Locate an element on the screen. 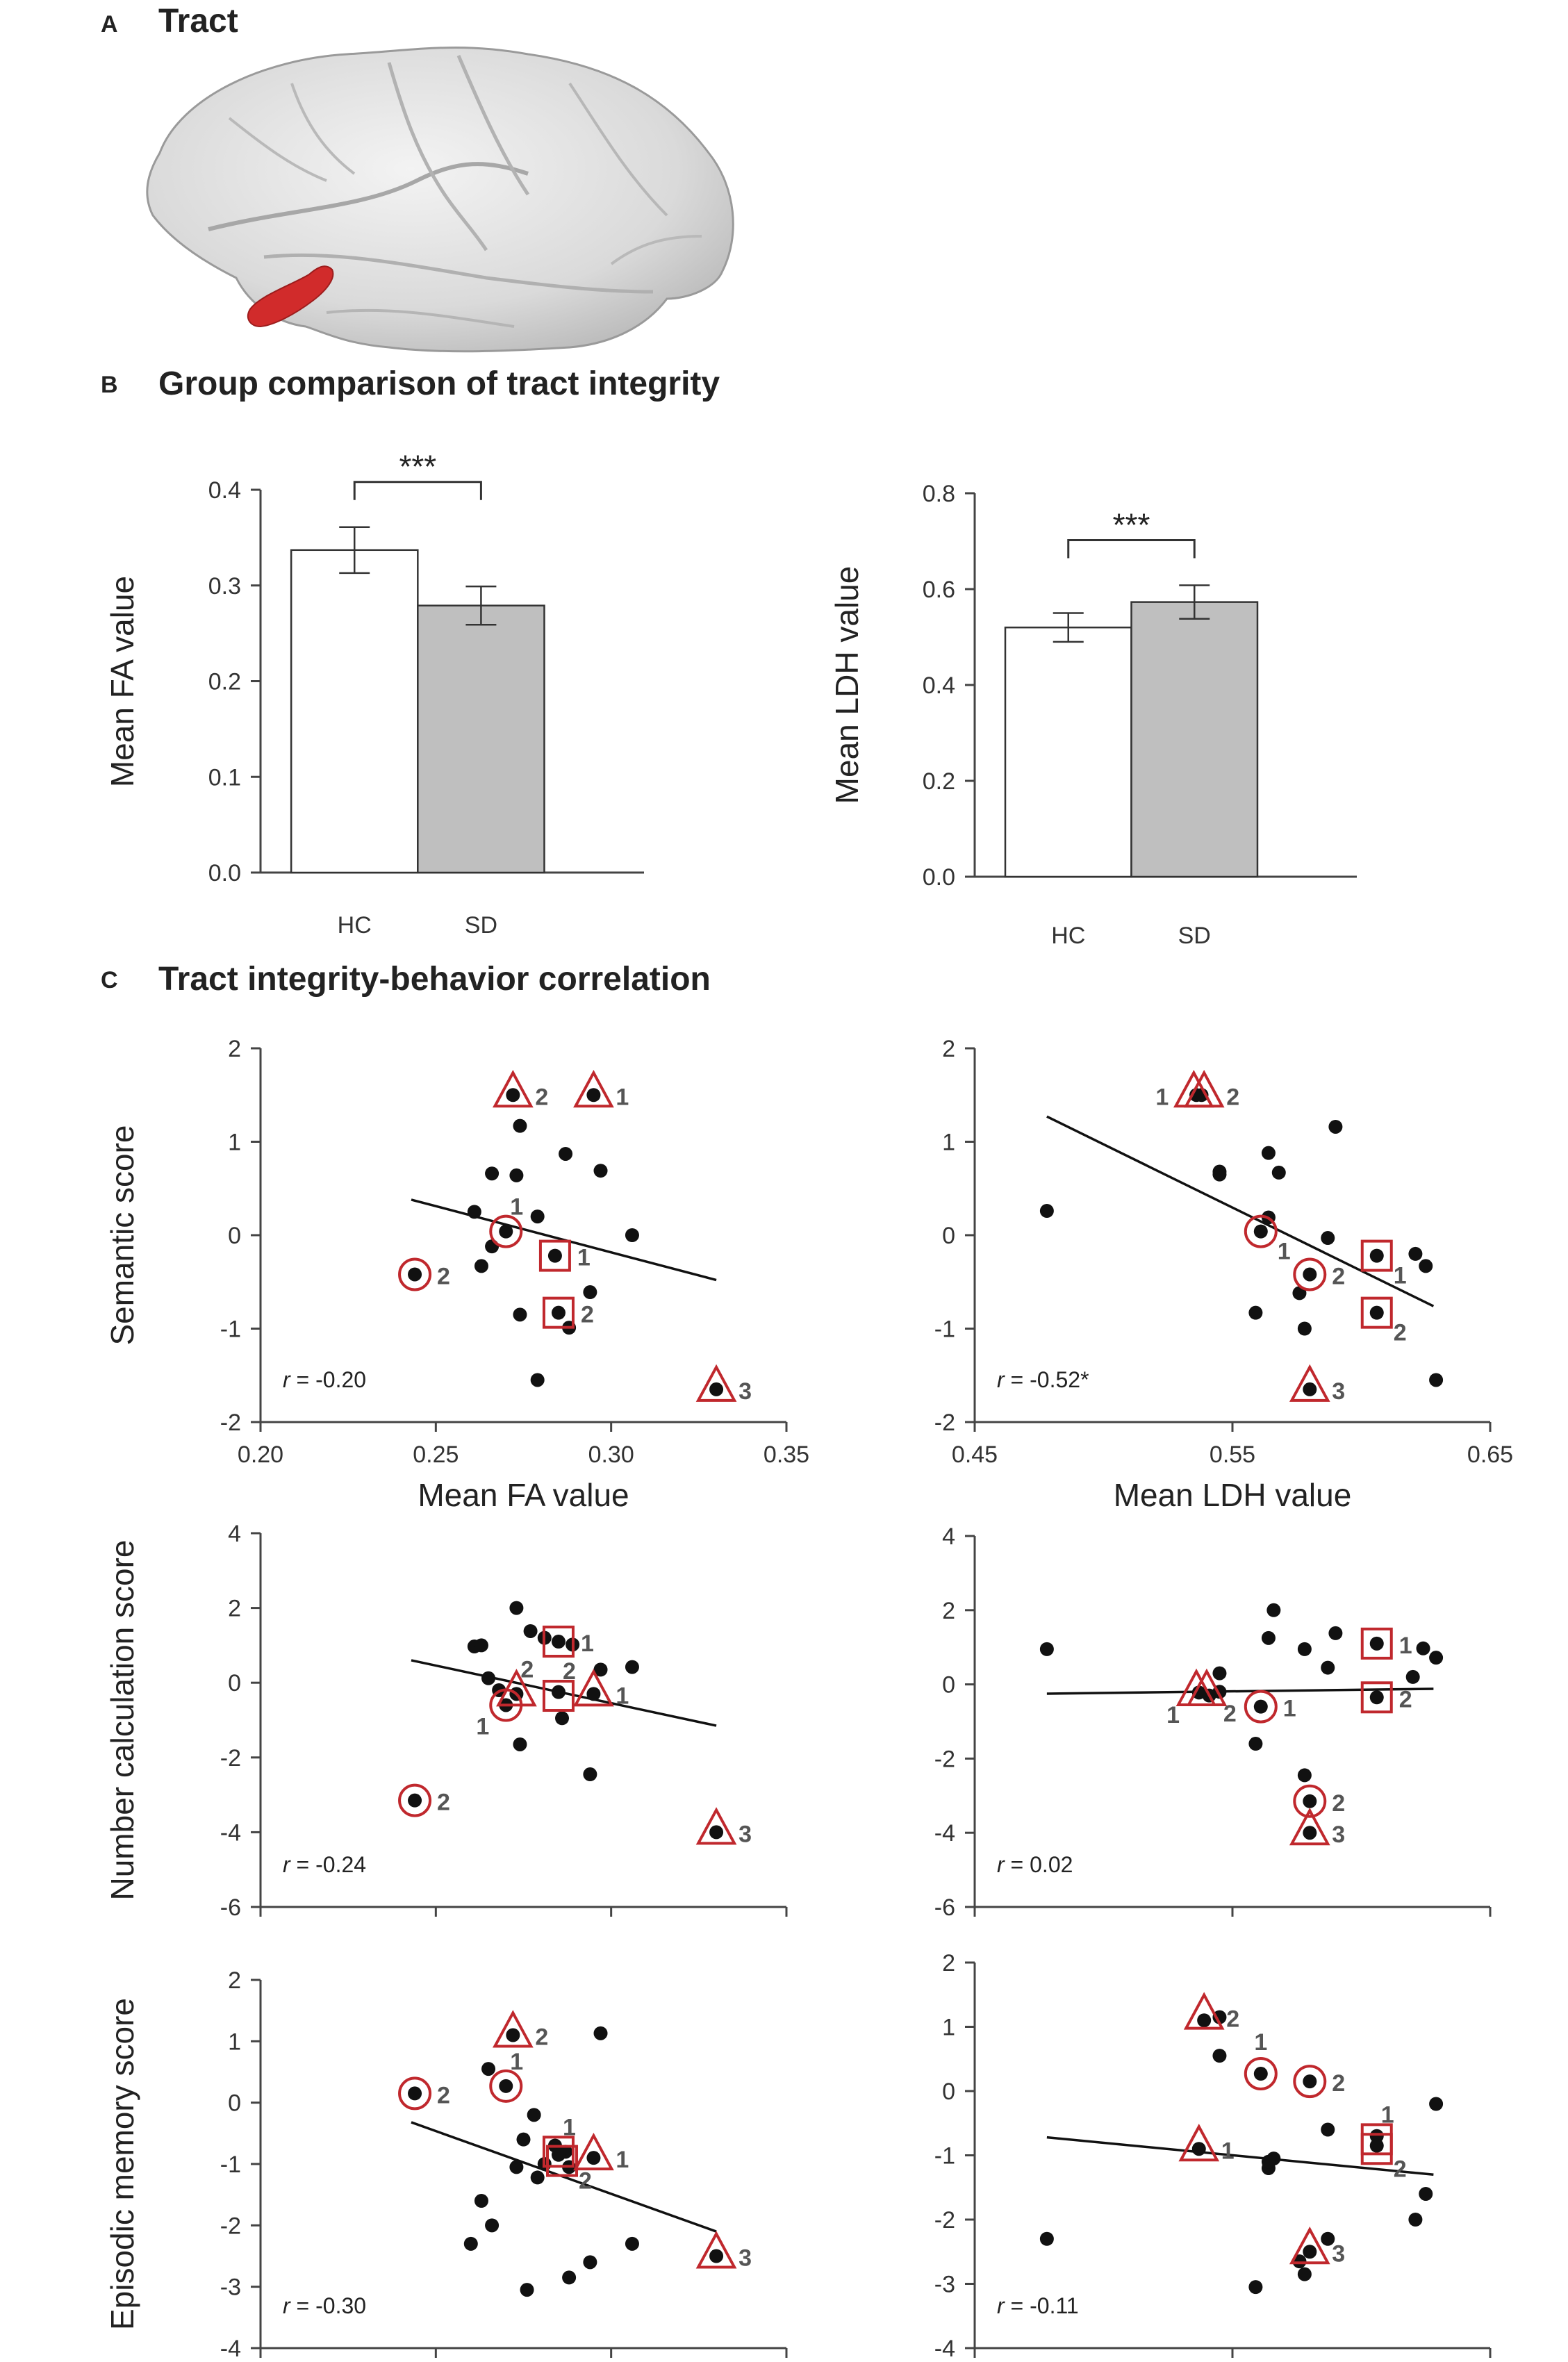  x-axis-label: Mean LDH value is located at coordinates (1233, 1495).